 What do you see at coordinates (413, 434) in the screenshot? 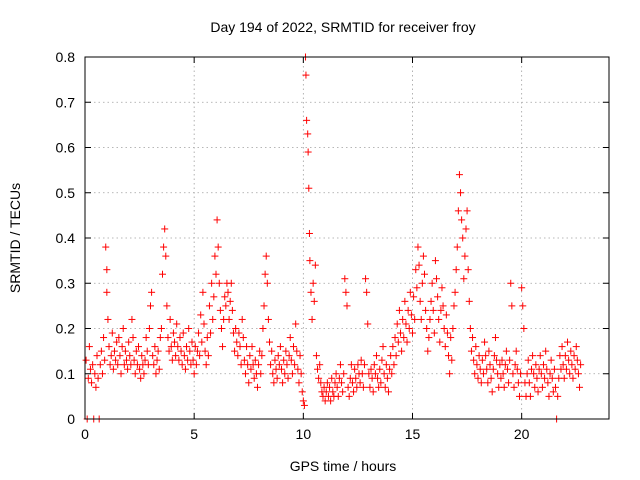
I see `x-tick-label: 15` at bounding box center [413, 434].